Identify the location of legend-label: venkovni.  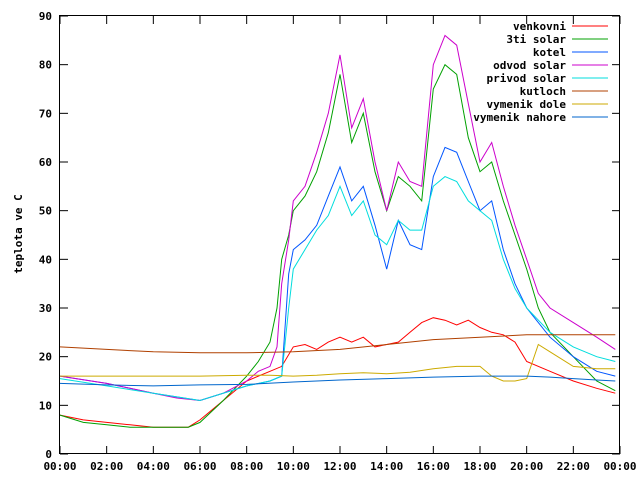
(539, 26).